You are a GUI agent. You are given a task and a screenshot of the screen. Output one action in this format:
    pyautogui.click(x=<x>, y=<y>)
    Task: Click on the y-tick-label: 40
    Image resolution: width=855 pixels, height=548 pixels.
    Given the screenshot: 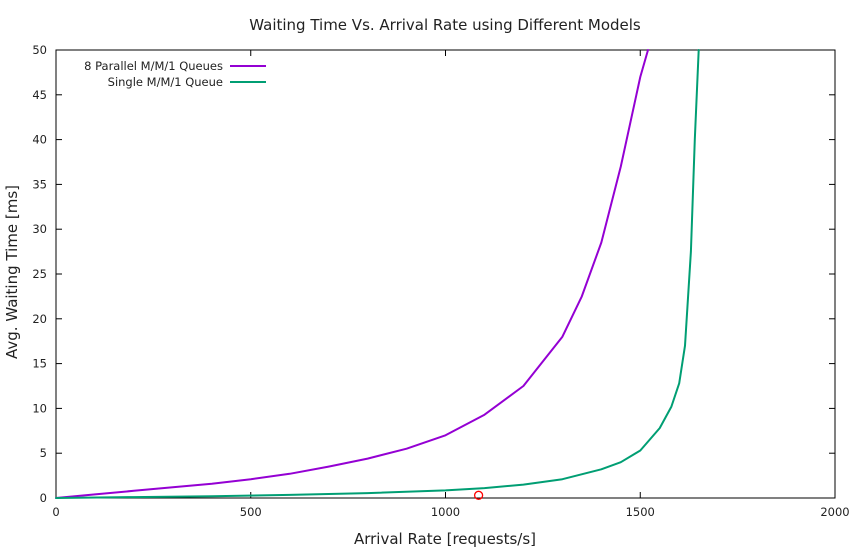 What is the action you would take?
    pyautogui.click(x=39, y=140)
    